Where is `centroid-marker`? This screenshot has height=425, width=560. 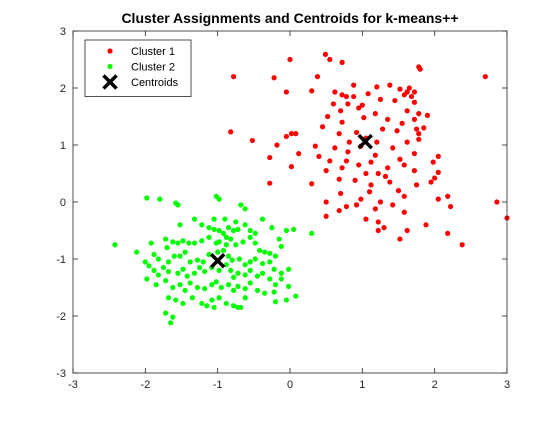 centroid-marker is located at coordinates (365, 141).